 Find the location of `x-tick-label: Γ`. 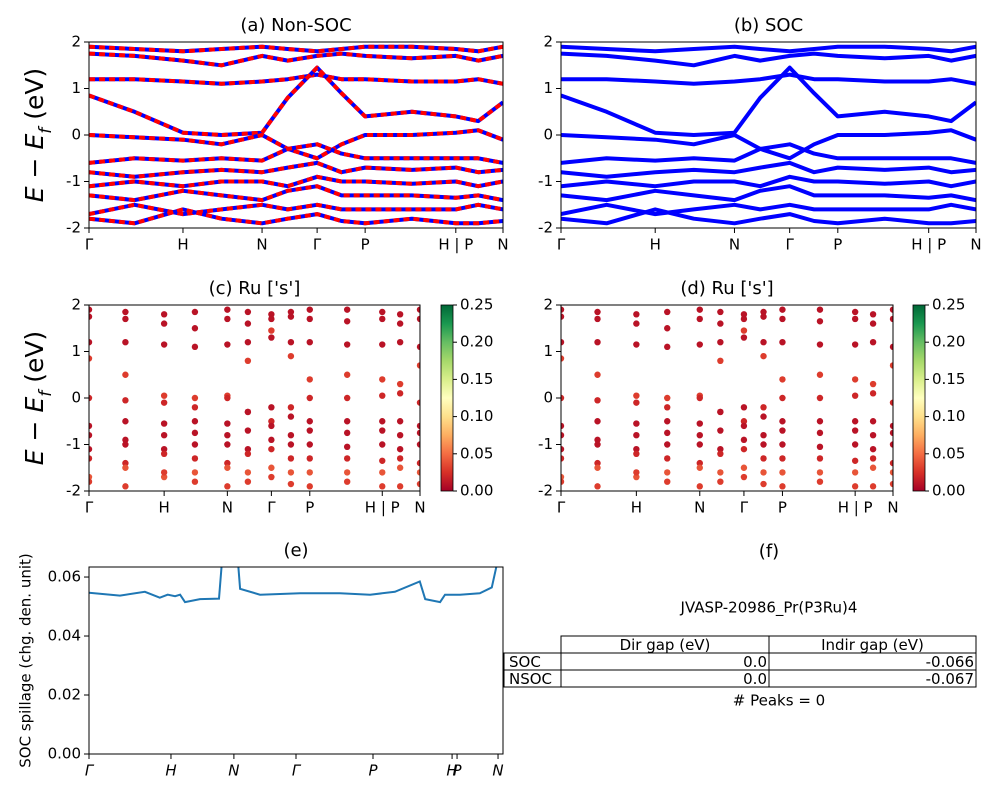

x-tick-label: Γ is located at coordinates (744, 508).